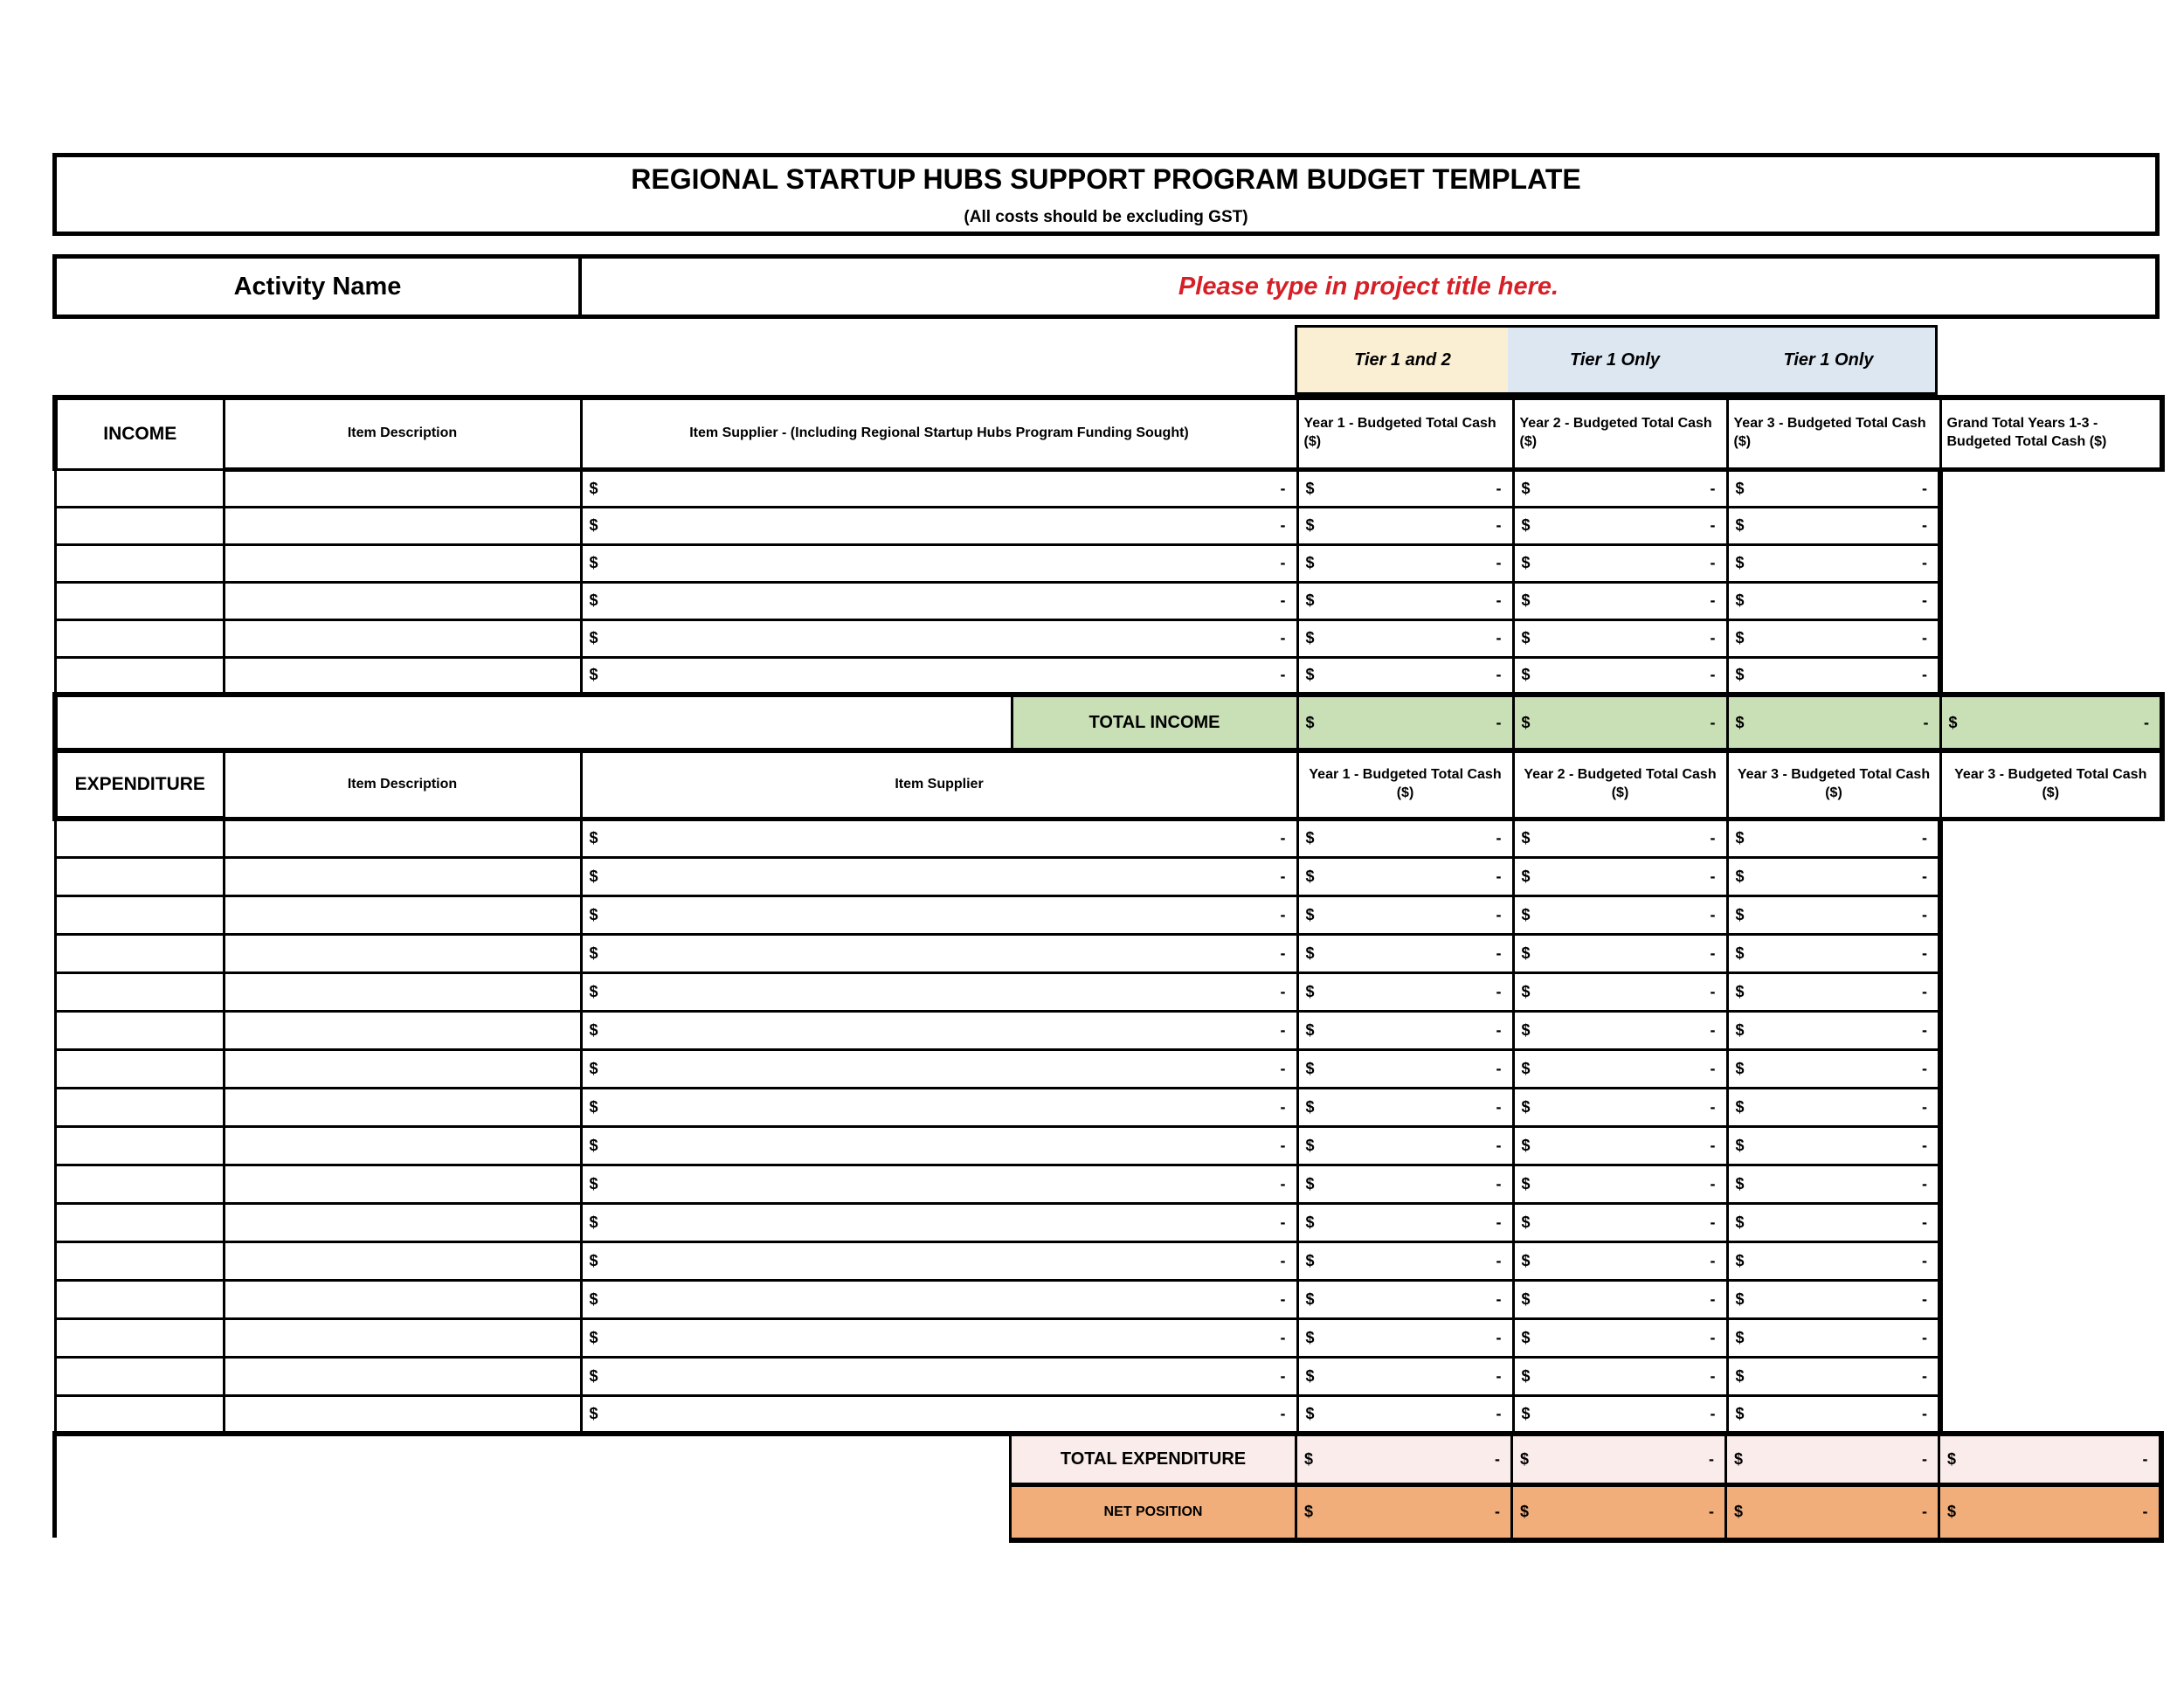  What do you see at coordinates (1368, 286) in the screenshot?
I see `activity-title-input: Please type in project title here.` at bounding box center [1368, 286].